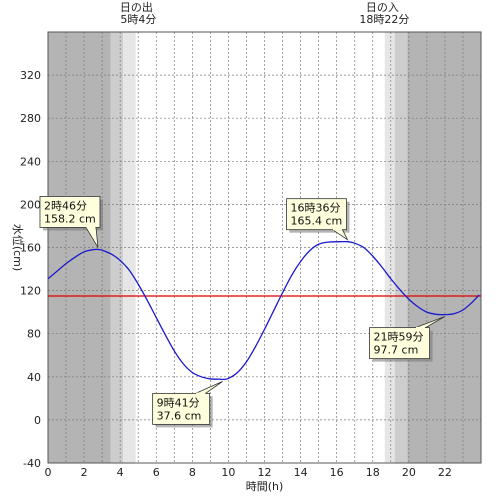 This screenshot has height=496, width=496. What do you see at coordinates (30, 161) in the screenshot?
I see `y-tick-label: 240` at bounding box center [30, 161].